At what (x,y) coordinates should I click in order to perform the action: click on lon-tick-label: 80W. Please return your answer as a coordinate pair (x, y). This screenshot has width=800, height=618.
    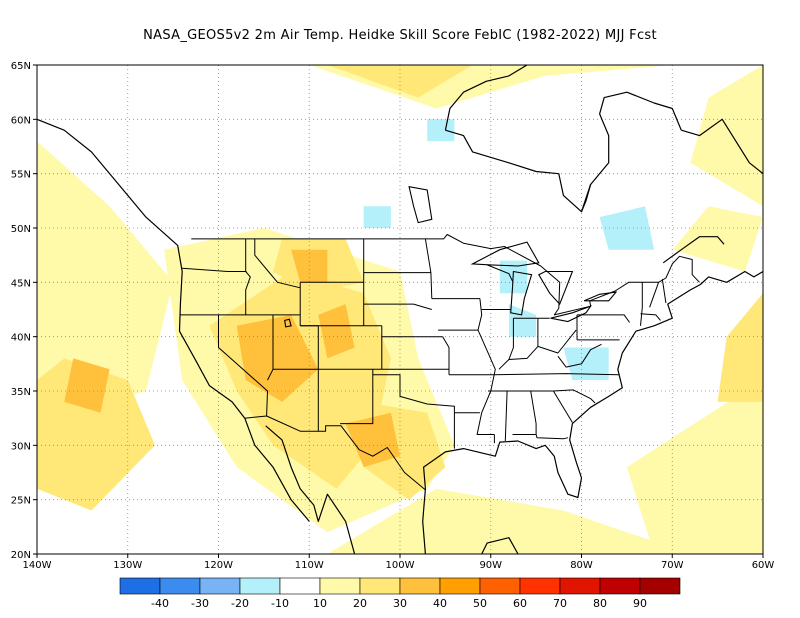
    Looking at the image, I should click on (581, 565).